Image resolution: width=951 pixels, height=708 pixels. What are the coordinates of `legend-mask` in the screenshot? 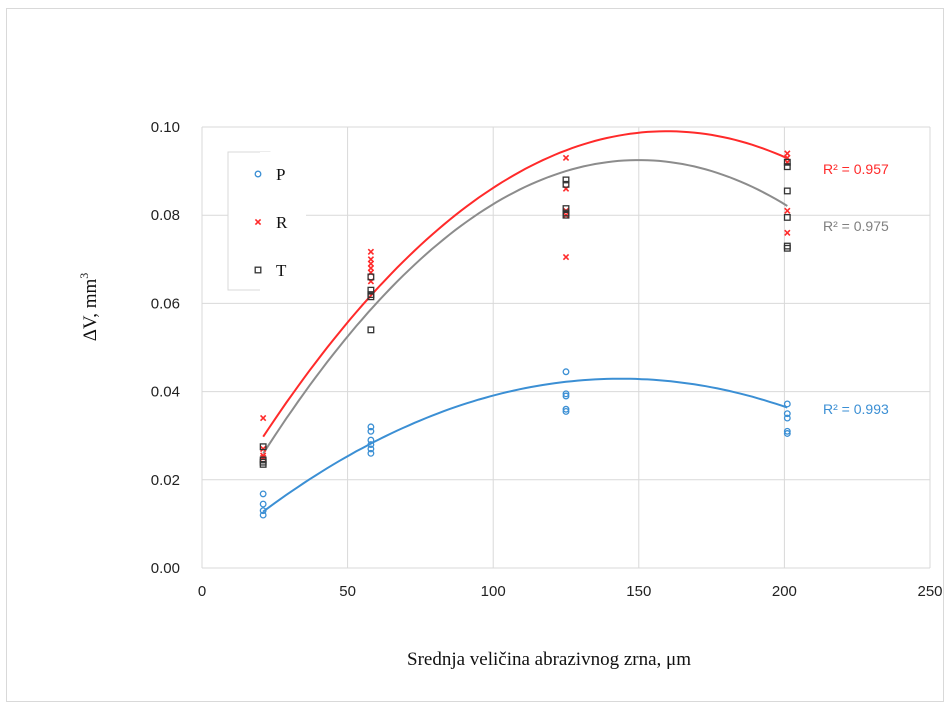 It's located at (283, 222).